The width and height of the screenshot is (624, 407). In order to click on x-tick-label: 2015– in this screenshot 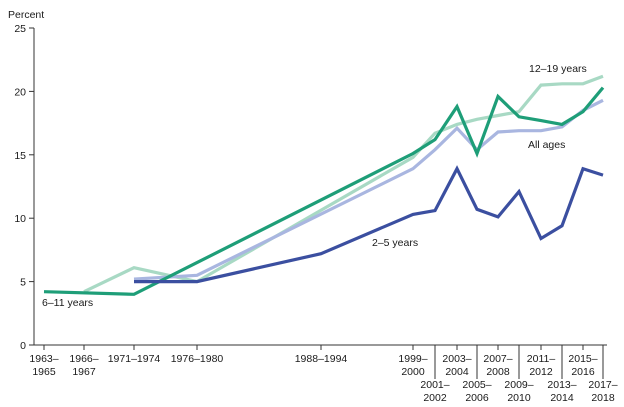, I will do `click(582, 359)`.